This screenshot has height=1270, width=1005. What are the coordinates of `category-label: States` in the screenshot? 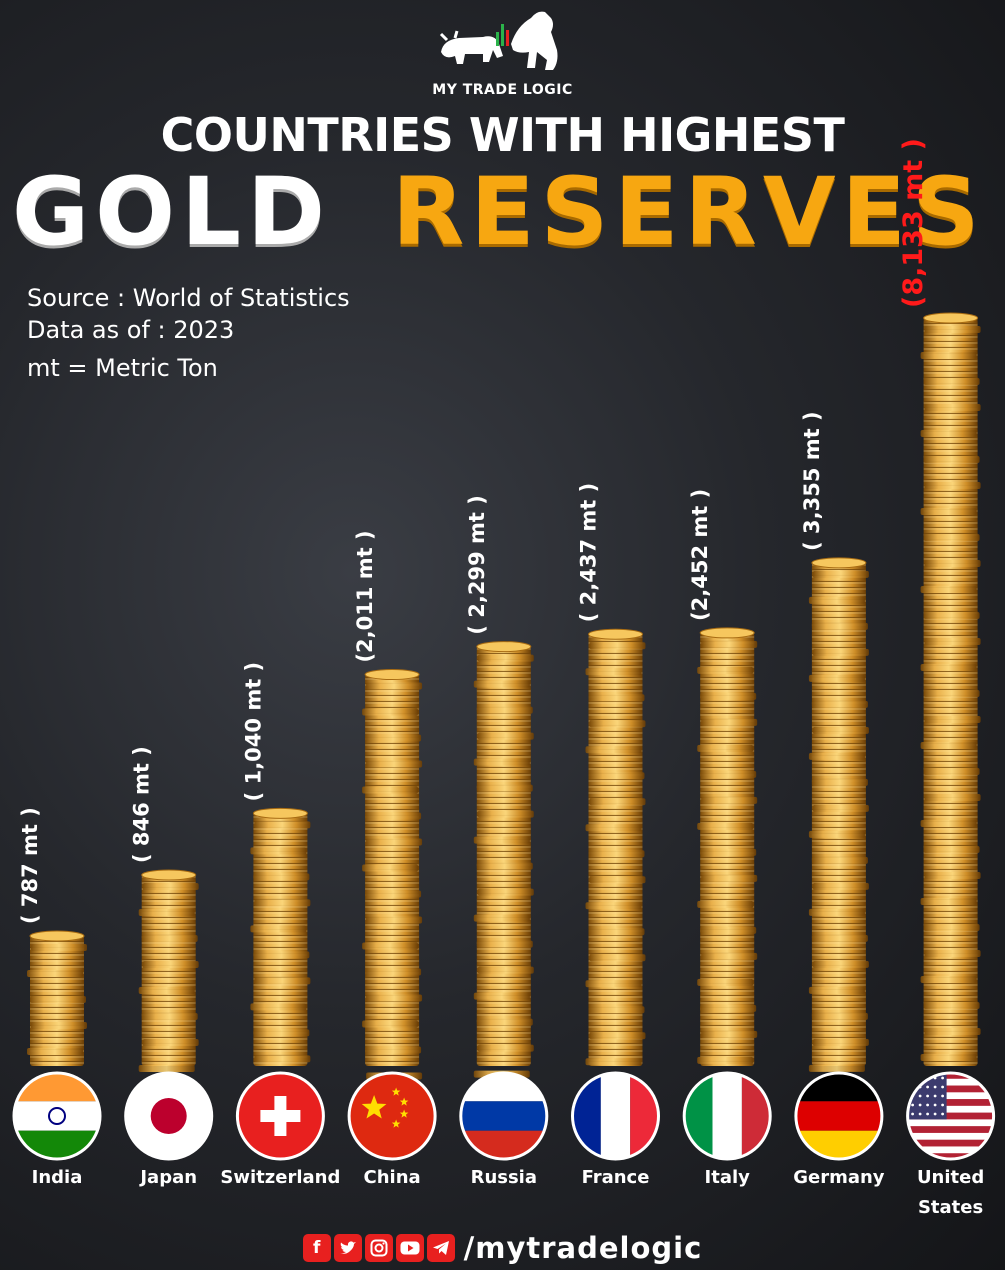 It's located at (950, 1207).